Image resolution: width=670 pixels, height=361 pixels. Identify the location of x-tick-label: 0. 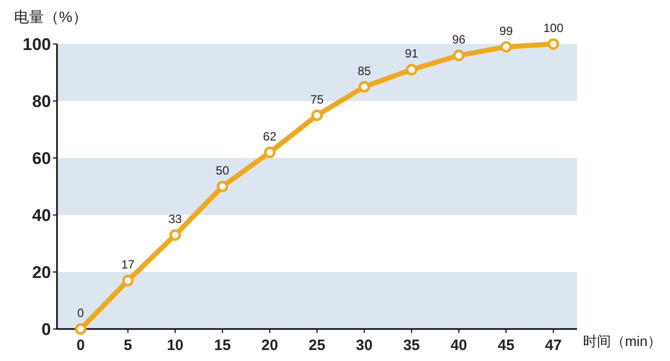
(80, 345).